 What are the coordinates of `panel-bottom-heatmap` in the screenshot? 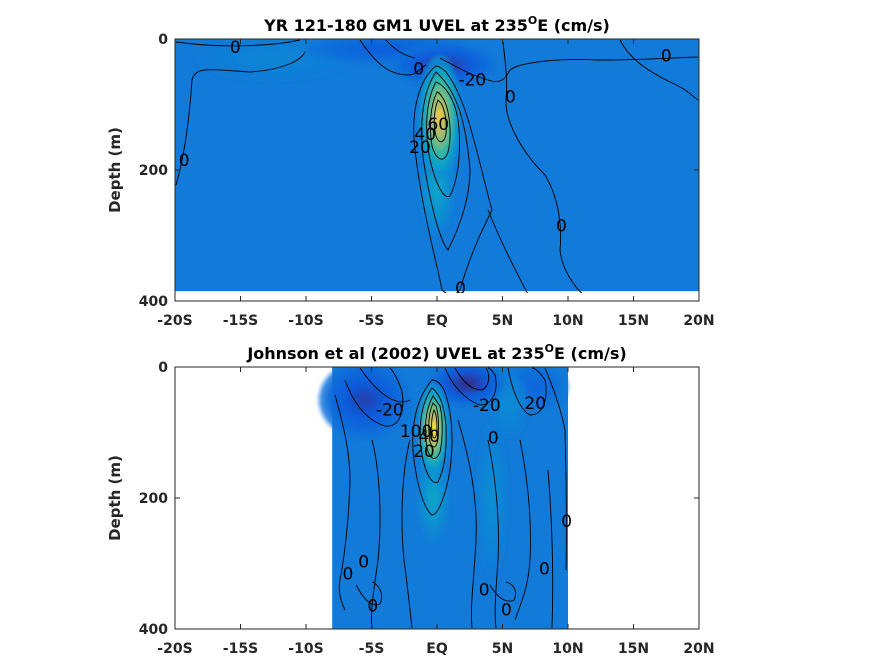 It's located at (443, 498).